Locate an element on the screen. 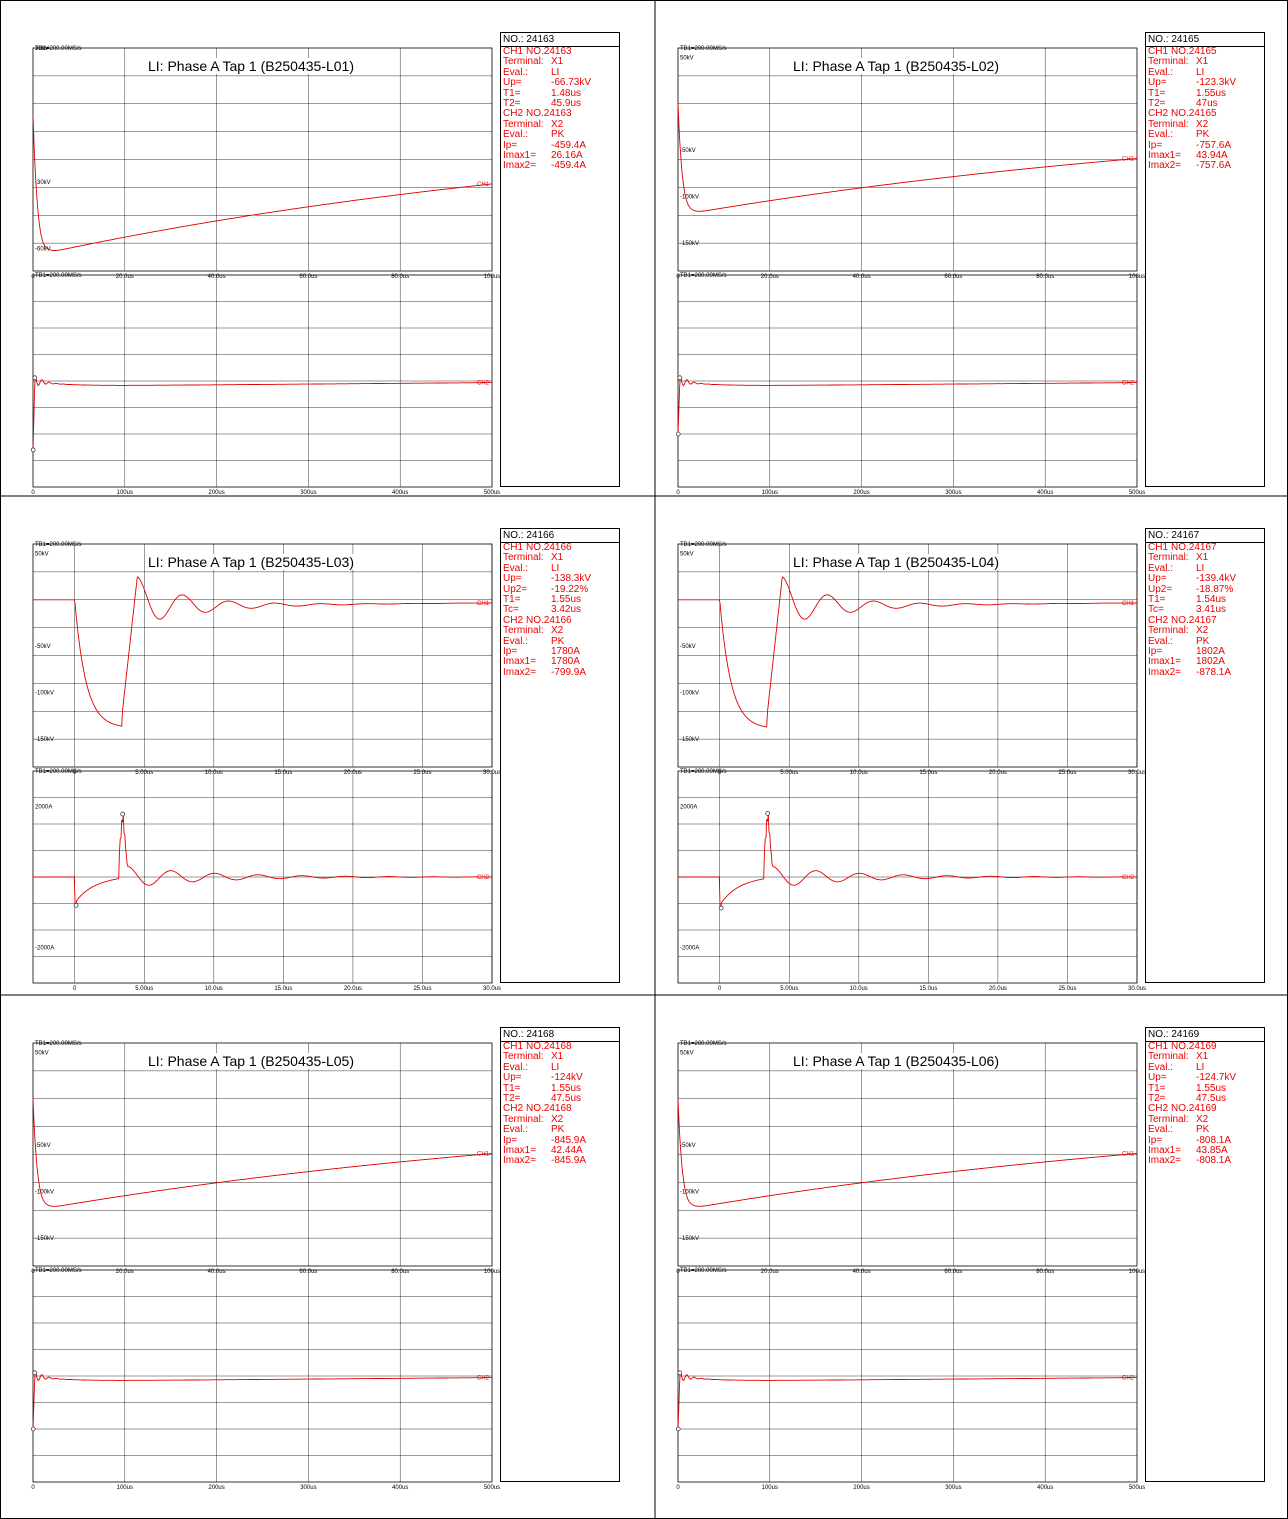 This screenshot has height=1519, width=1288. info-row: Eval.: LI is located at coordinates (1205, 1067).